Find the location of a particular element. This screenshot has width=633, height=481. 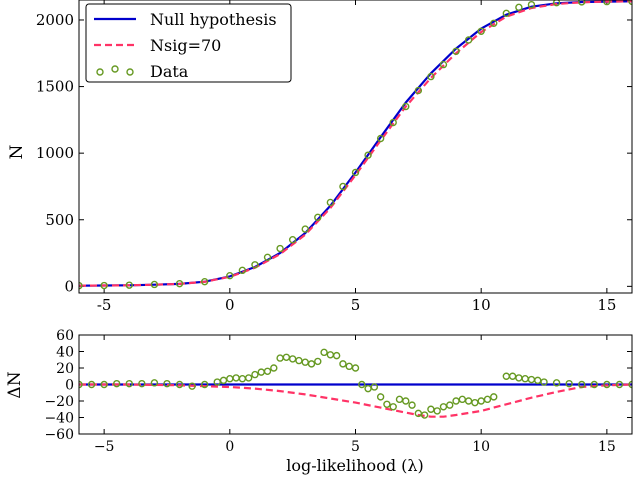

bottom-x-tick-label: 5 is located at coordinates (355, 447).